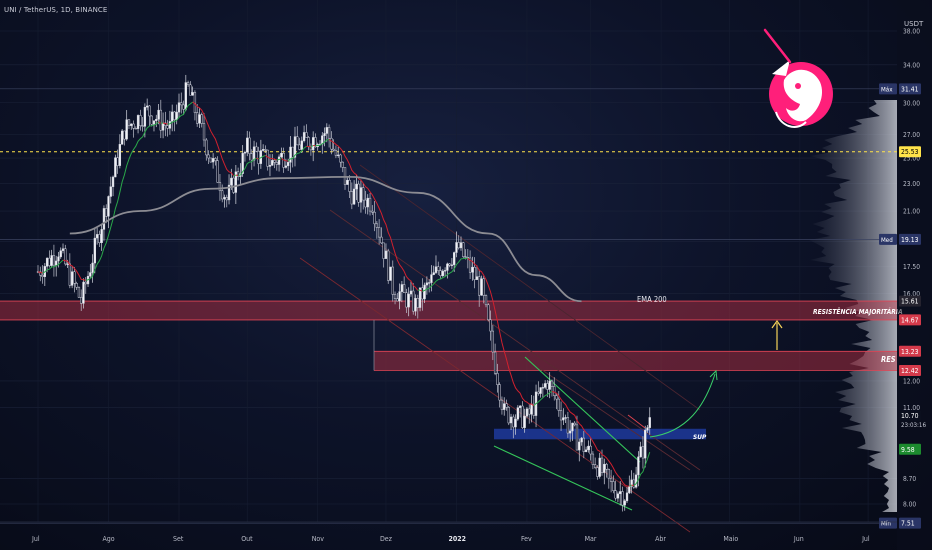 This screenshot has width=932, height=550. What do you see at coordinates (457, 539) in the screenshot?
I see `time-tick-label: 2022` at bounding box center [457, 539].